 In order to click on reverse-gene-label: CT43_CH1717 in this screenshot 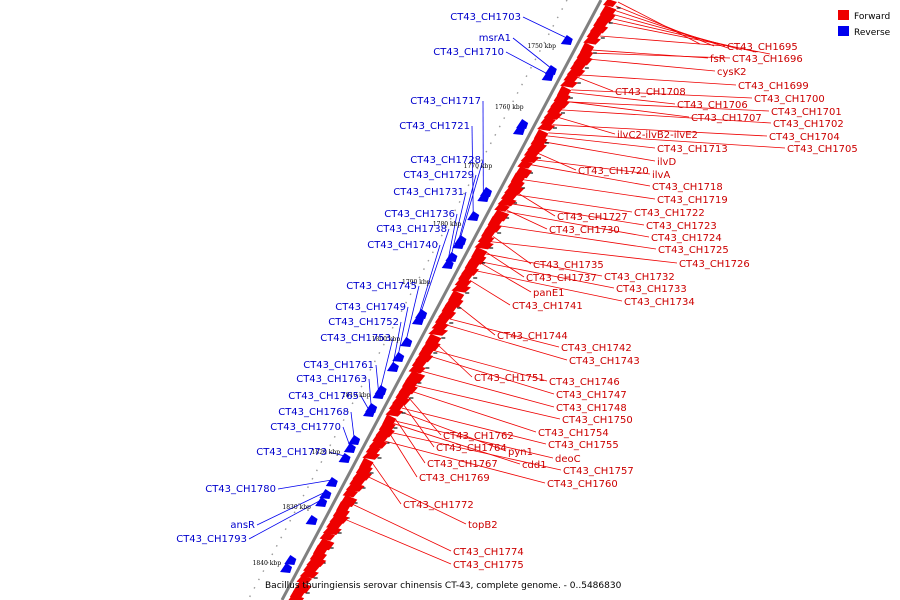, I will do `click(445, 101)`.